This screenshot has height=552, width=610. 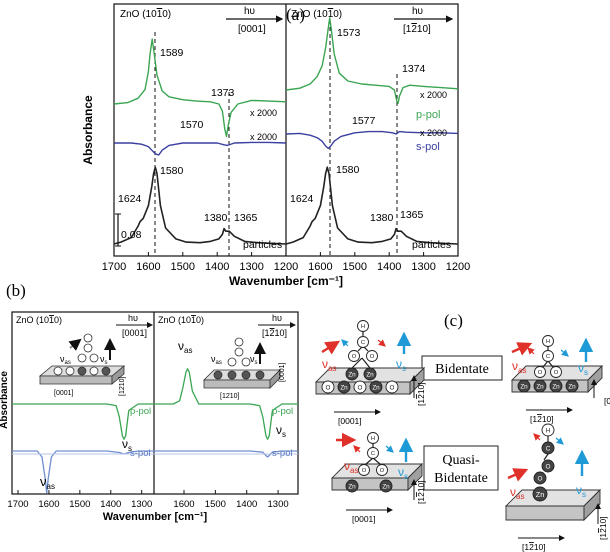 I want to click on b-right-slab-end, so click(x=275, y=379).